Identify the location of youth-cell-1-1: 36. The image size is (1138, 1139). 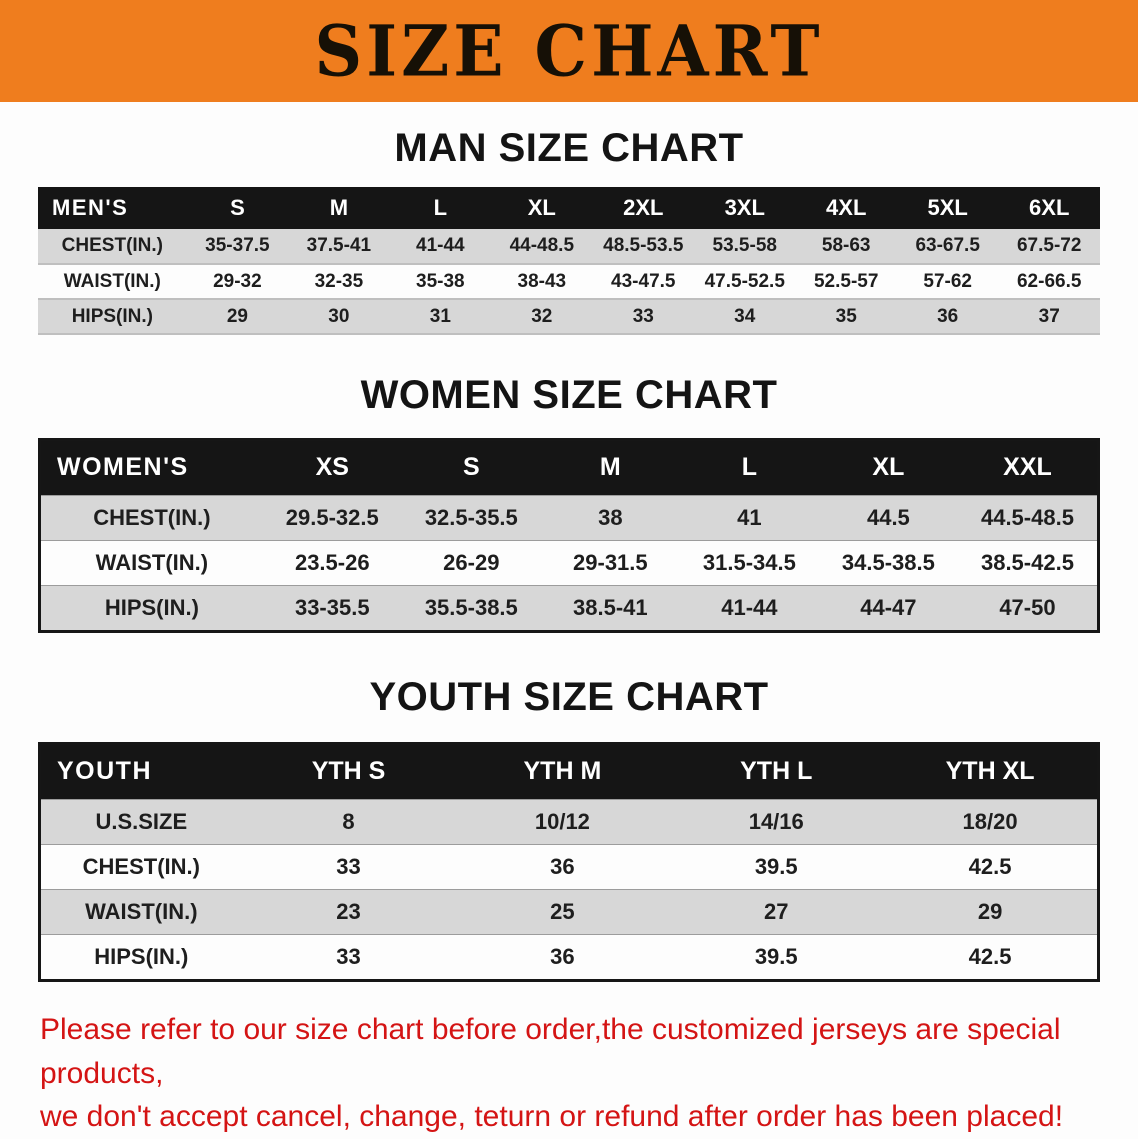
(562, 866).